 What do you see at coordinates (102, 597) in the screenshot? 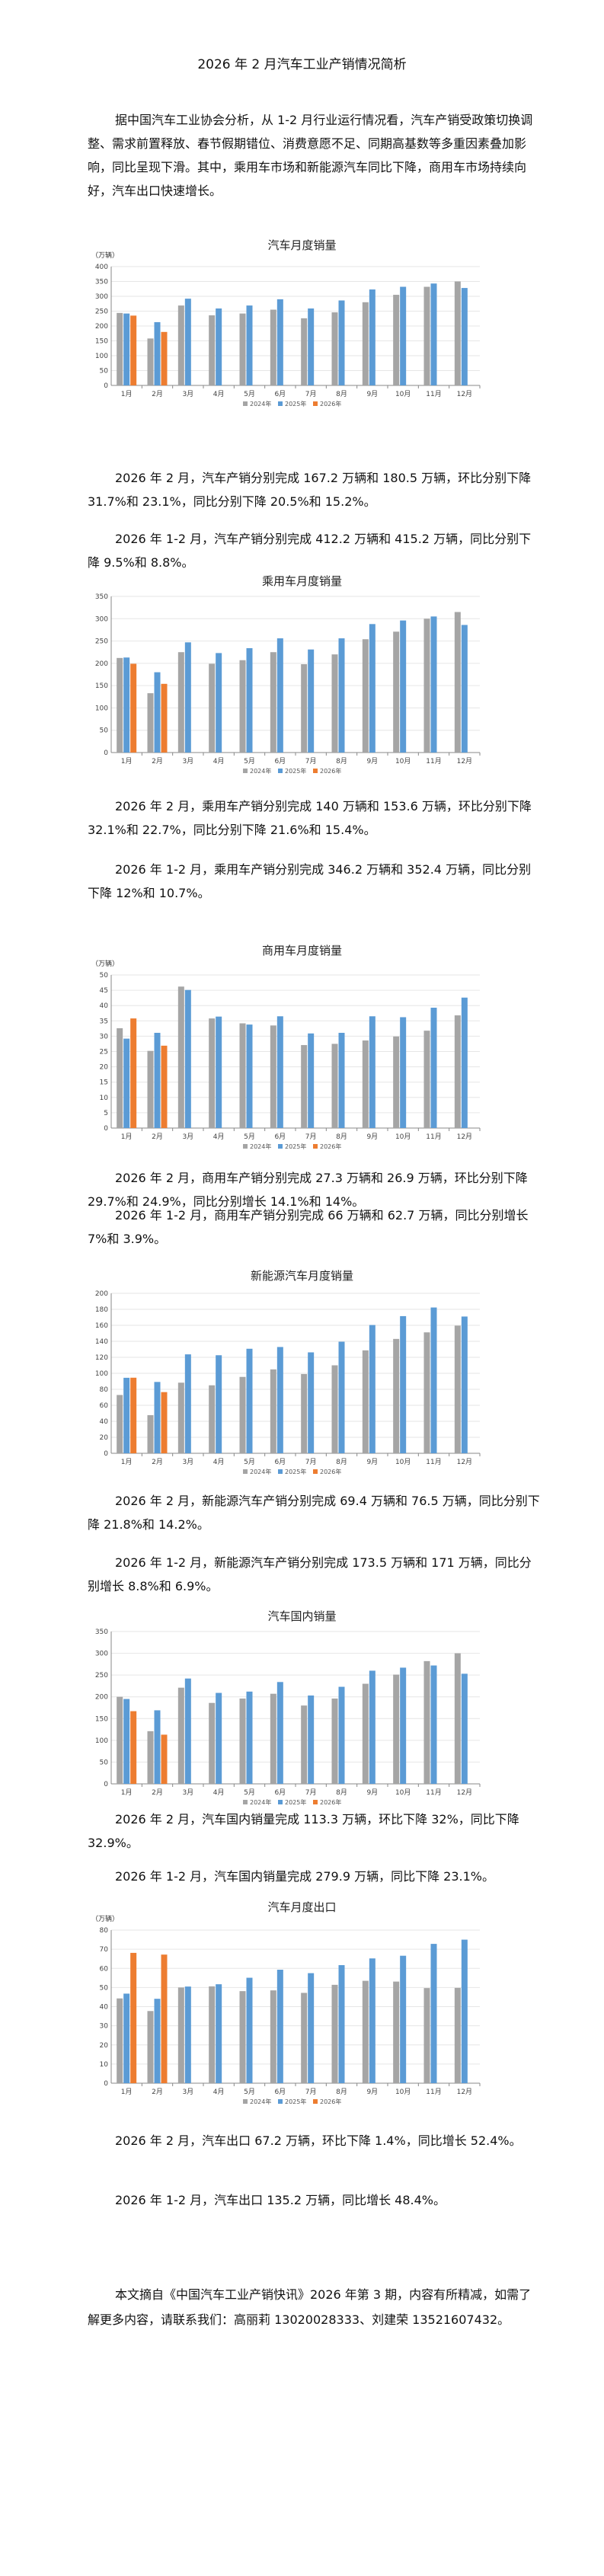
I see `y-tick-label: 350` at bounding box center [102, 597].